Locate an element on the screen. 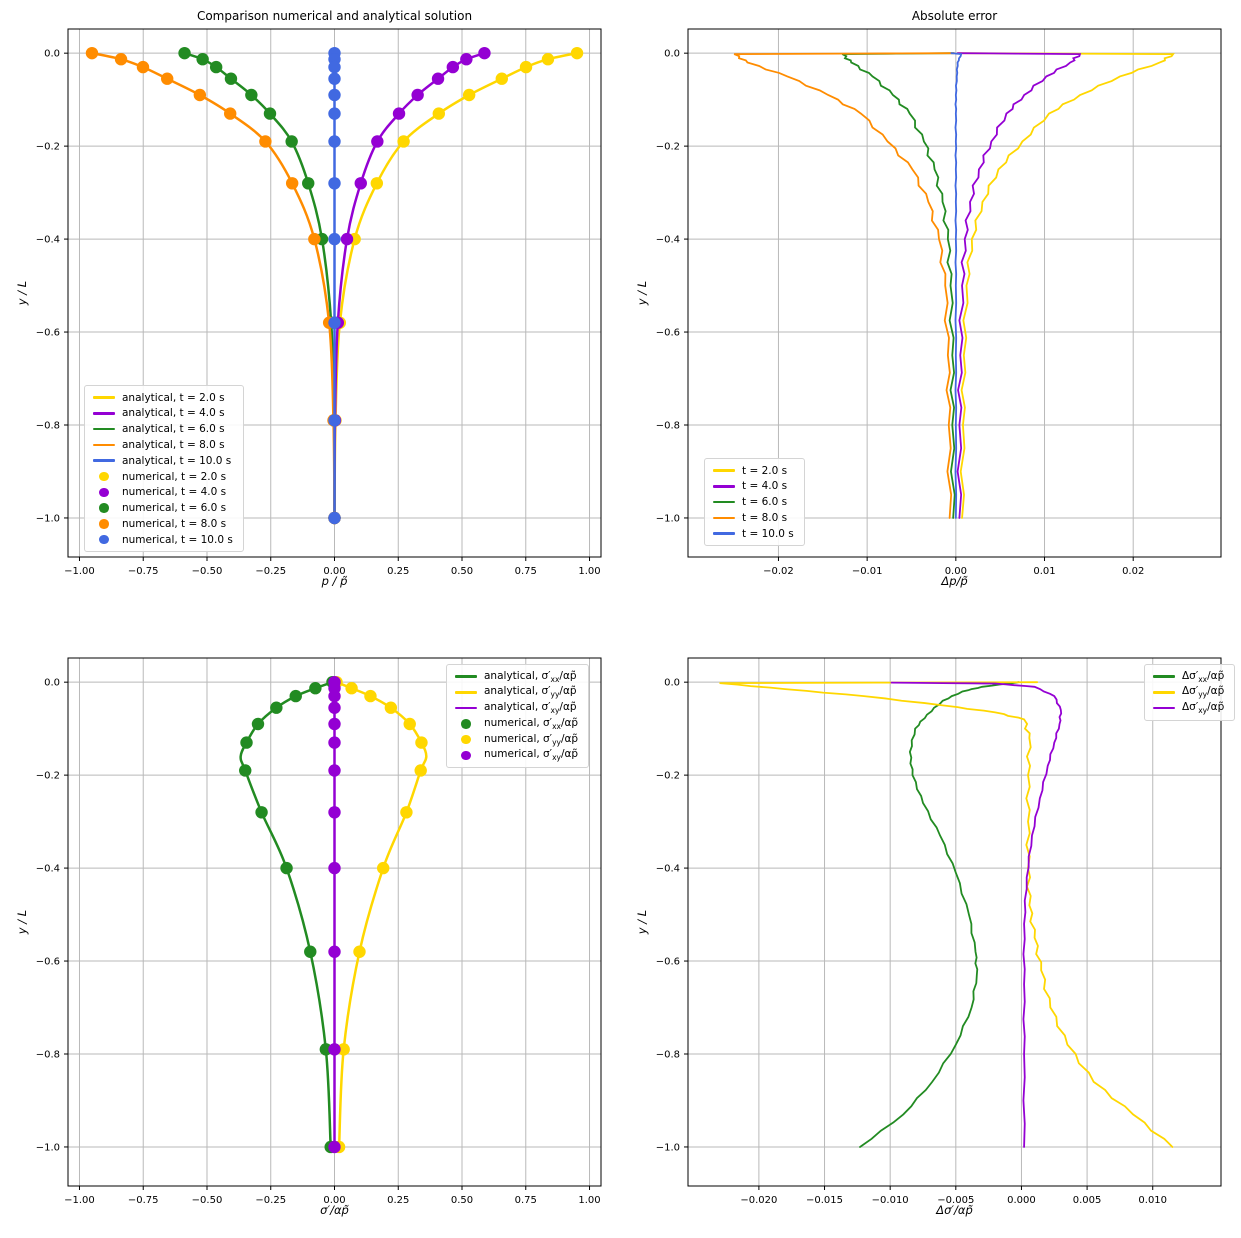 The width and height of the screenshot is (1241, 1238). numerical-dots is located at coordinates (456, 285).